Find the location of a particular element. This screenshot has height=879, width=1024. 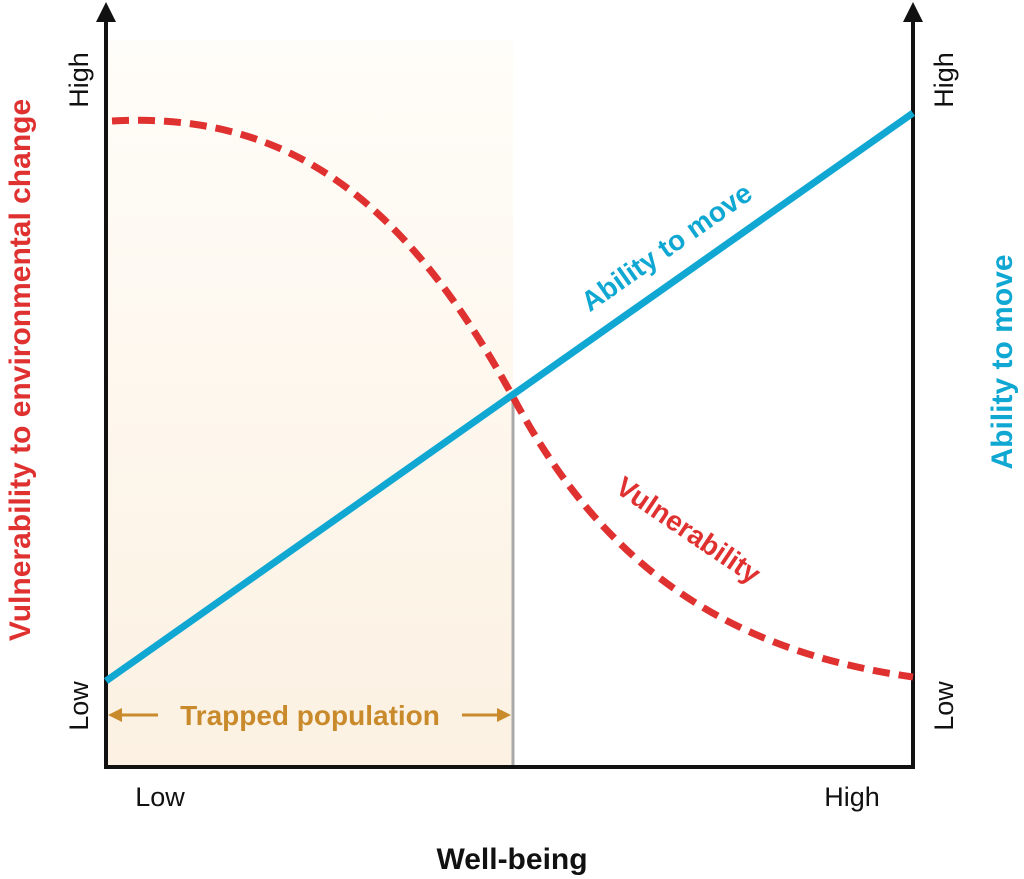

trapped-arrow-right is located at coordinates (486, 715).